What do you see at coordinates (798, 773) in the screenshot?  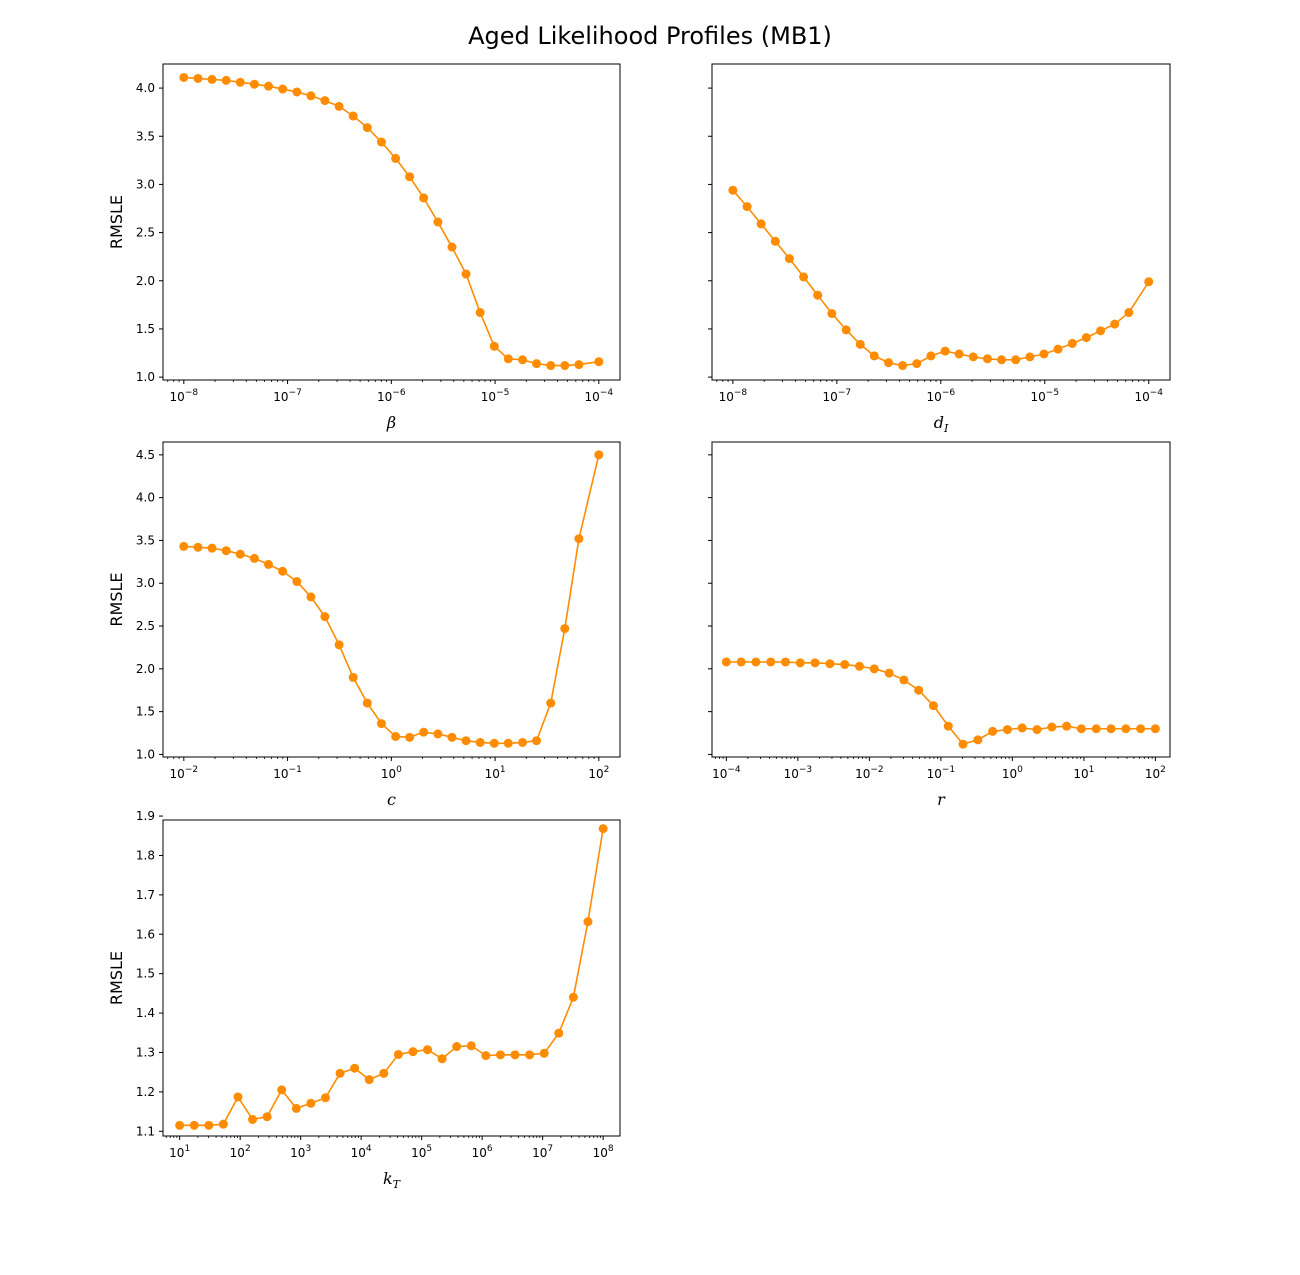 I see `x-tick-label: 10⁻³` at bounding box center [798, 773].